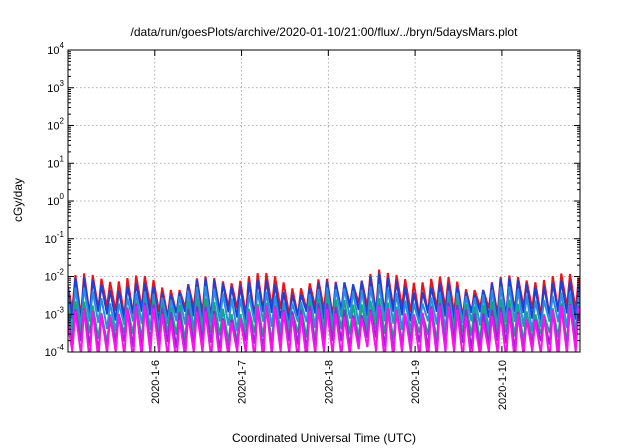 The image size is (640, 448). What do you see at coordinates (55, 162) in the screenshot?
I see `y-tick-label: 10¹` at bounding box center [55, 162].